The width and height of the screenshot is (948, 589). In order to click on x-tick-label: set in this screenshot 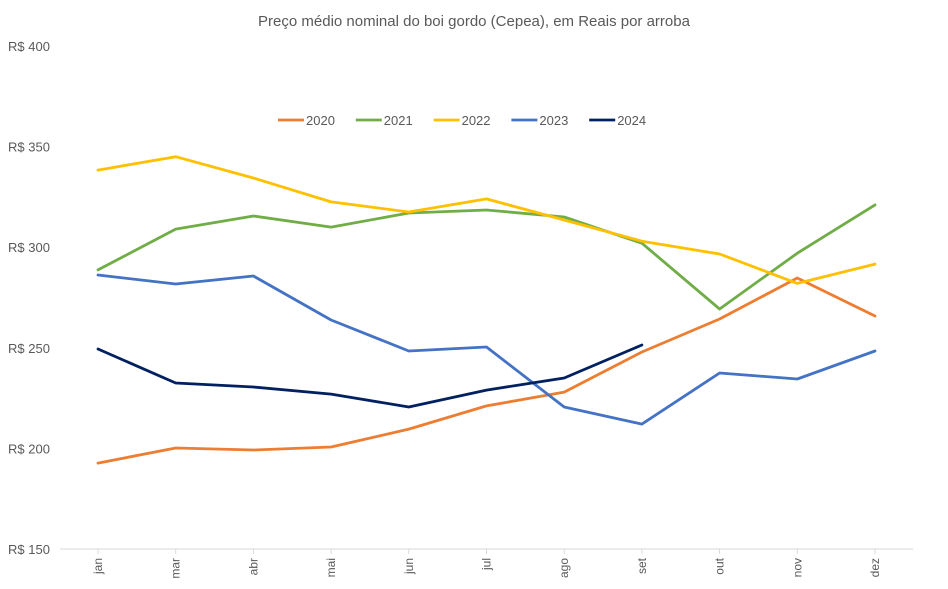, I will do `click(642, 565)`.